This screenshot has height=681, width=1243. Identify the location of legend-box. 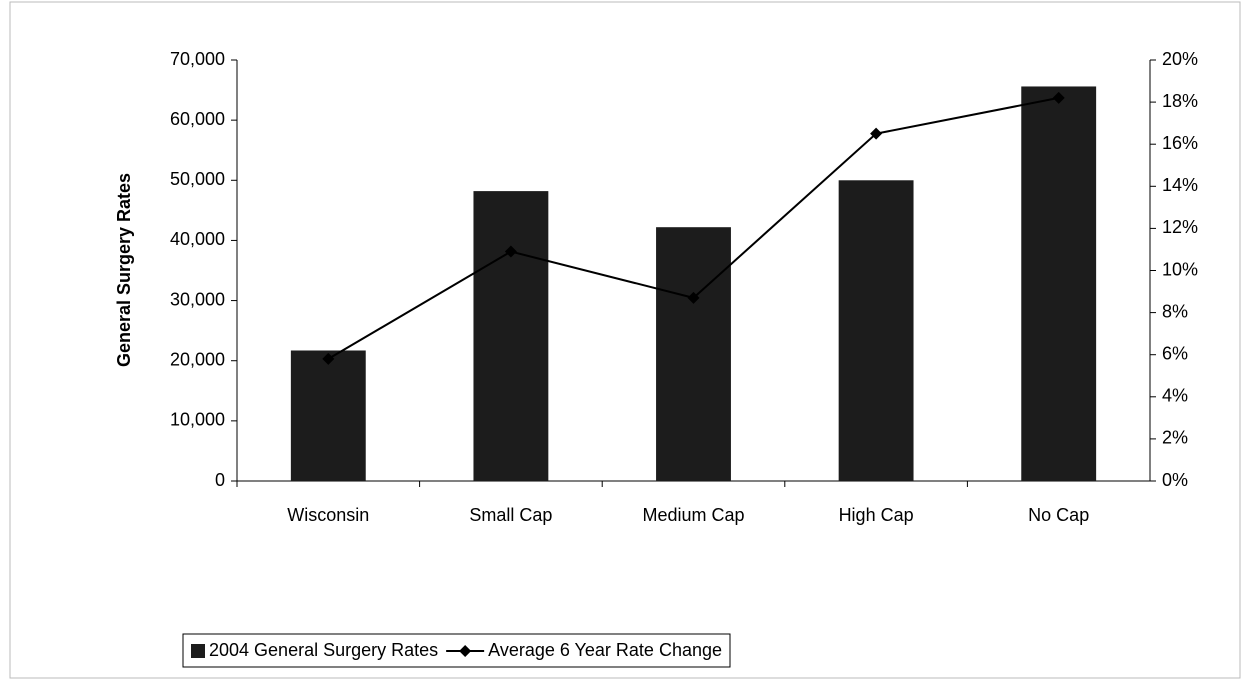
(456, 650).